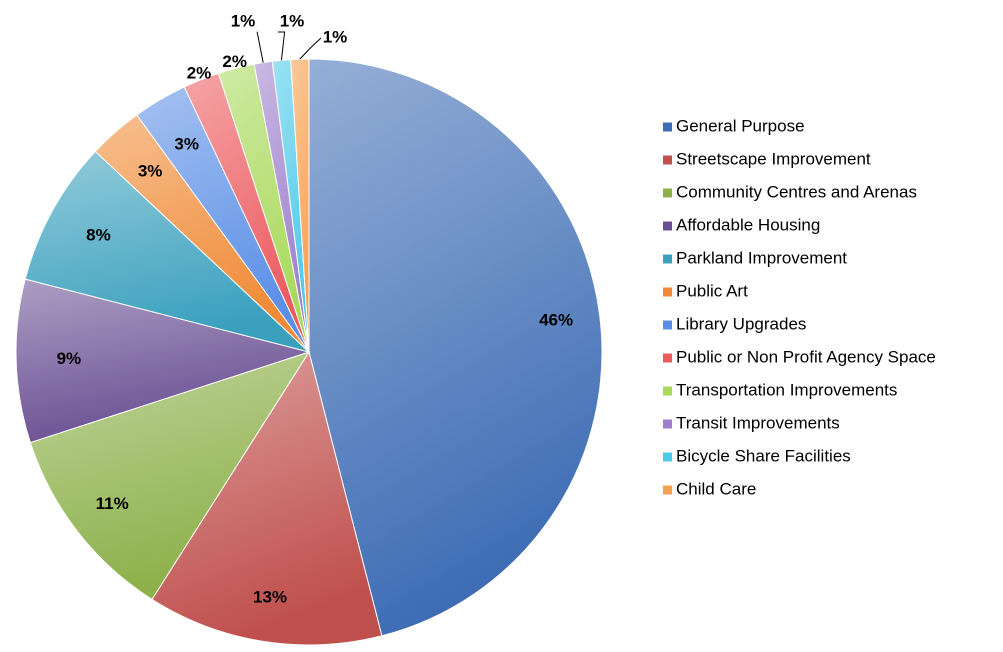 The width and height of the screenshot is (1003, 652). Describe the element at coordinates (763, 455) in the screenshot. I see `legend-label: Bicycle Share Facilities` at that location.